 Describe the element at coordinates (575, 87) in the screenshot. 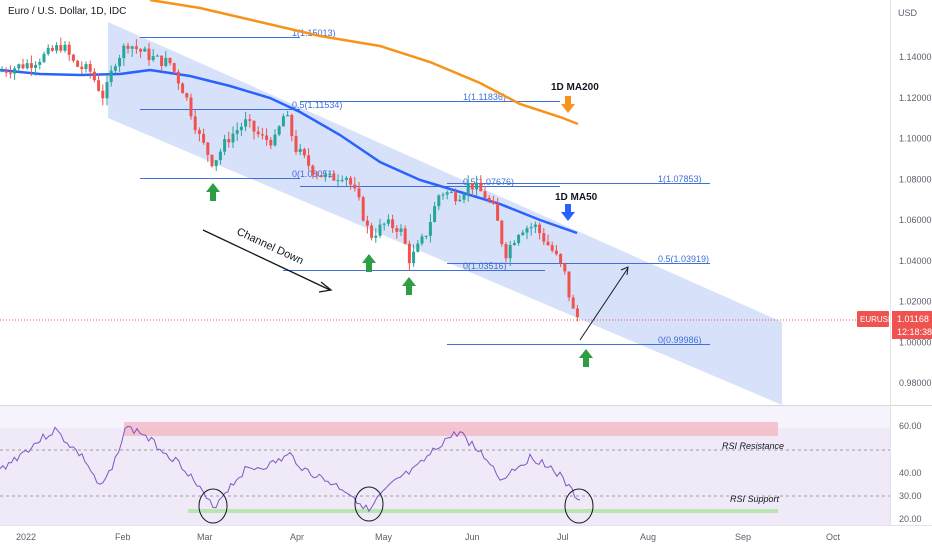

I see `ma200-label: 1D MA200` at that location.